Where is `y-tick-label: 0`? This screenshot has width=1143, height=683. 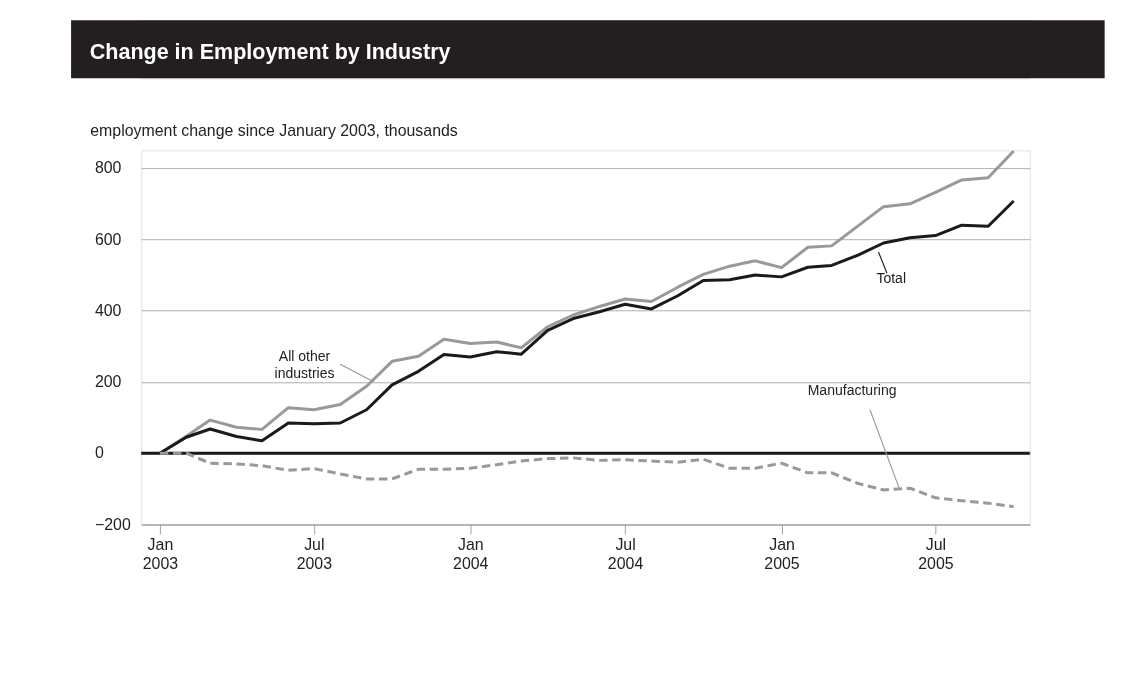 y-tick-label: 0 is located at coordinates (99, 453).